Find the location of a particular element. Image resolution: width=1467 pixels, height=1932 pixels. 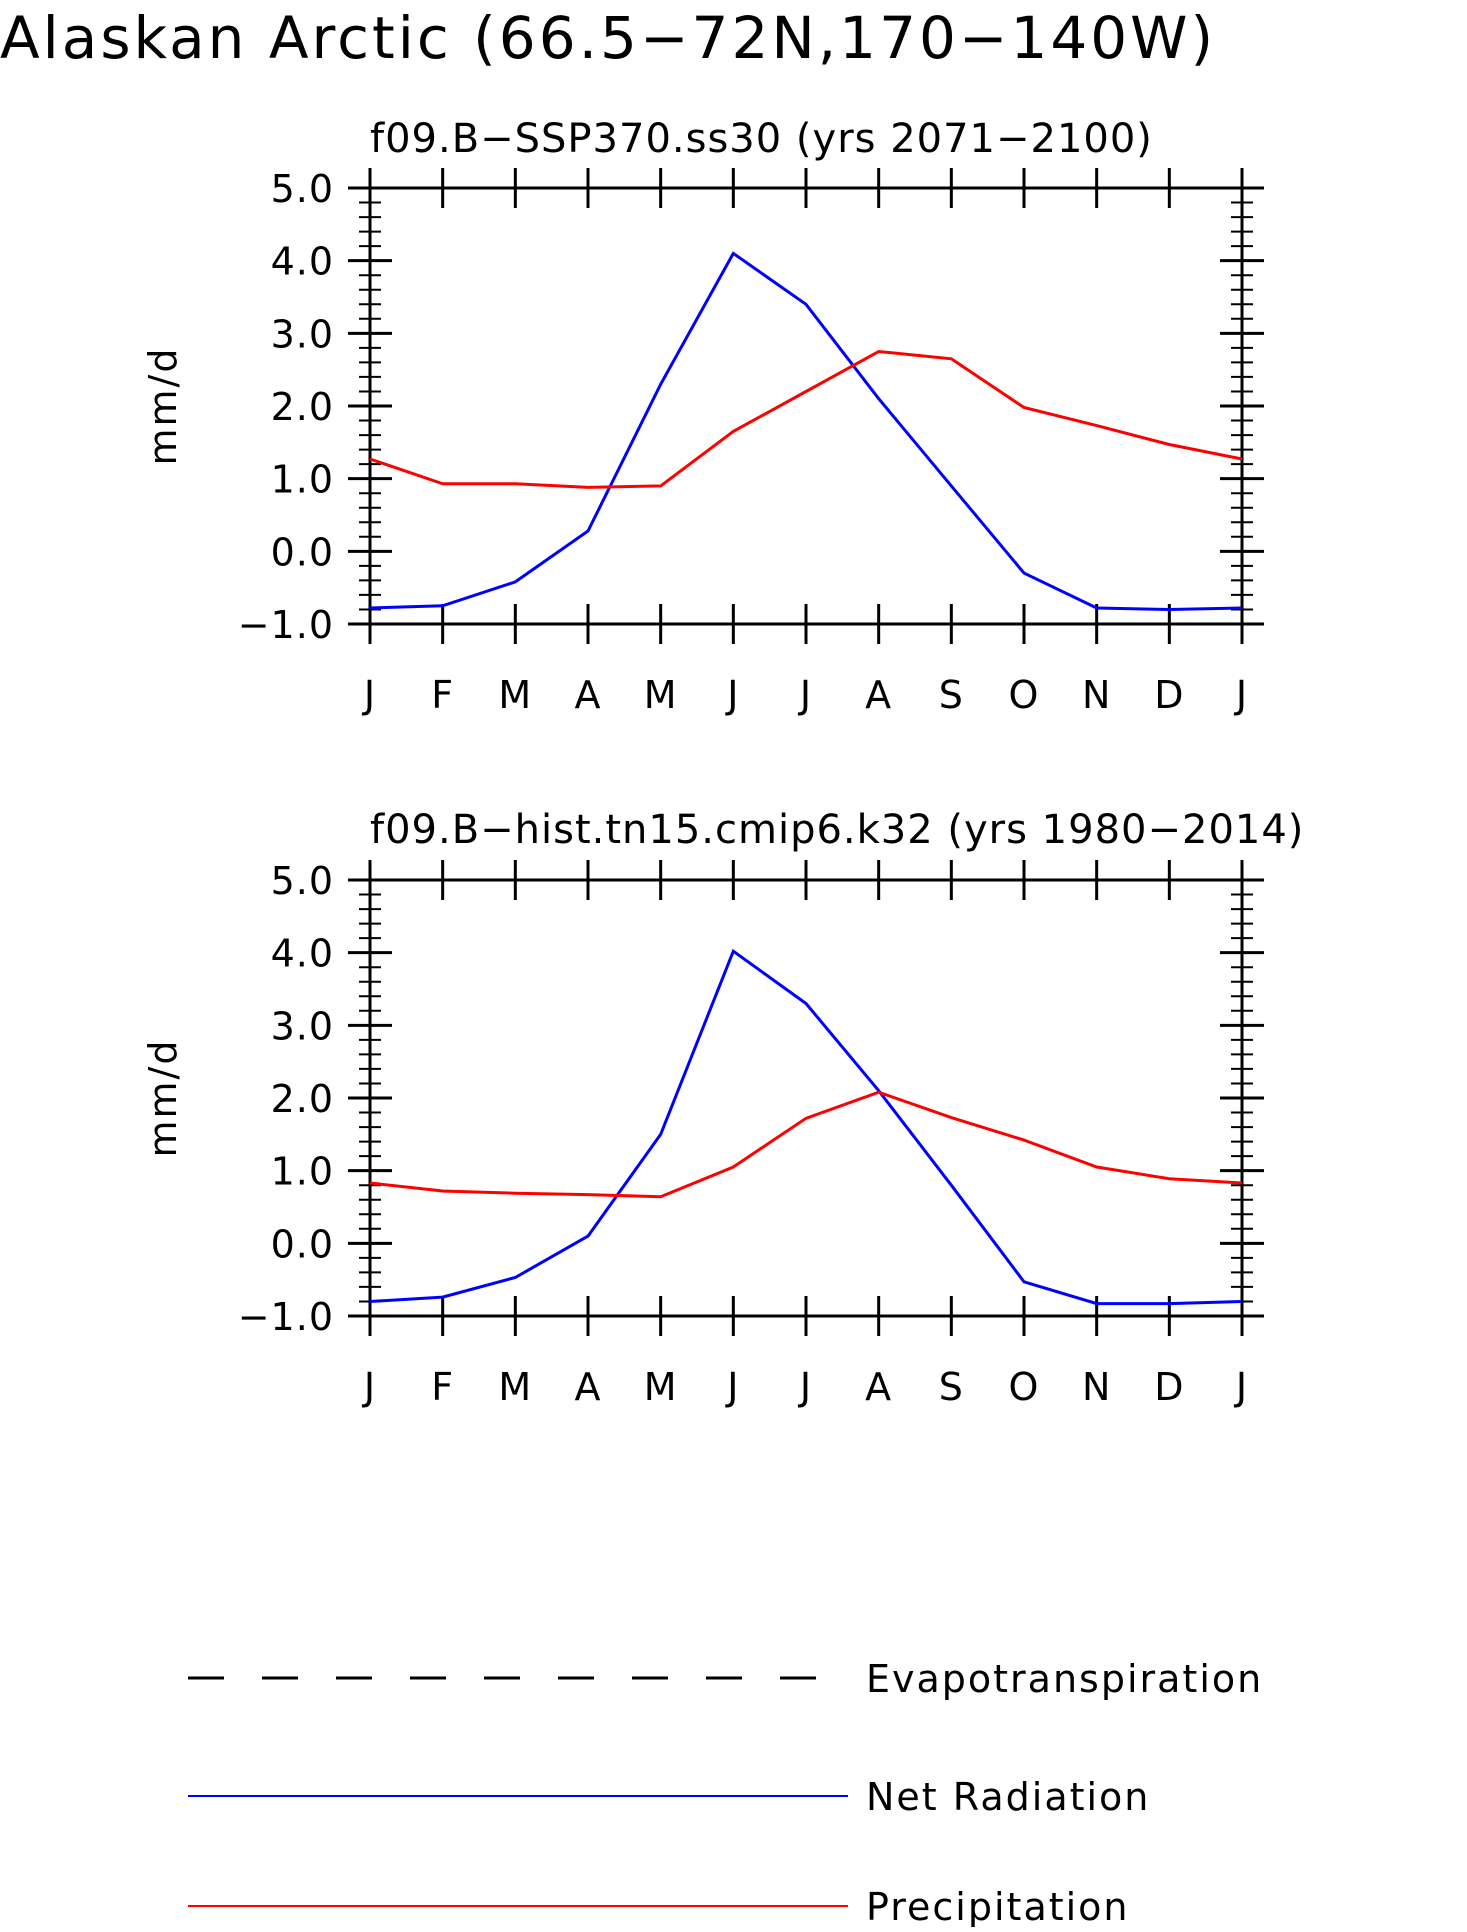

legend-item: Evapotranspiration is located at coordinates (725, 1679).